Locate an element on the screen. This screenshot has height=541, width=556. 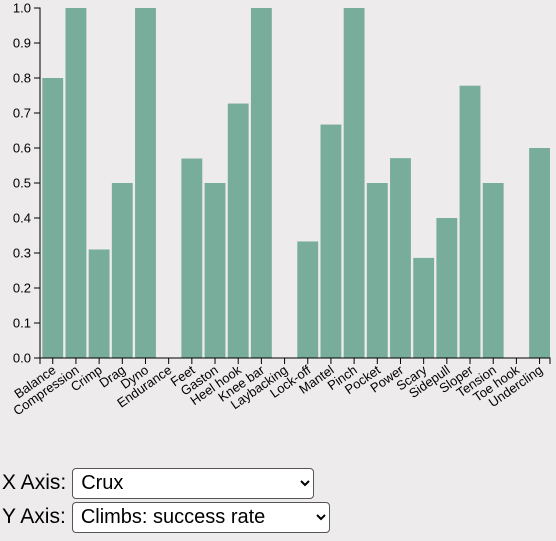
bar-power is located at coordinates (400, 258).